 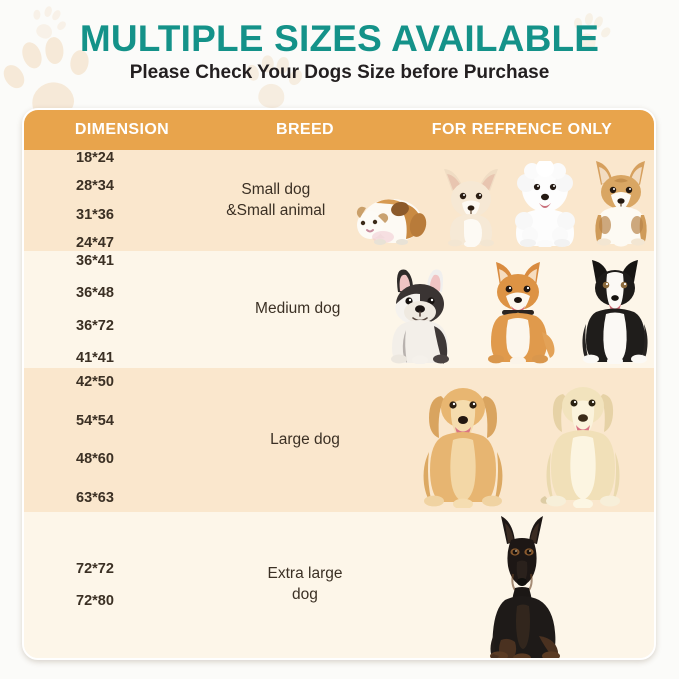 What do you see at coordinates (580, 447) in the screenshot?
I see `yellow-labrador-image` at bounding box center [580, 447].